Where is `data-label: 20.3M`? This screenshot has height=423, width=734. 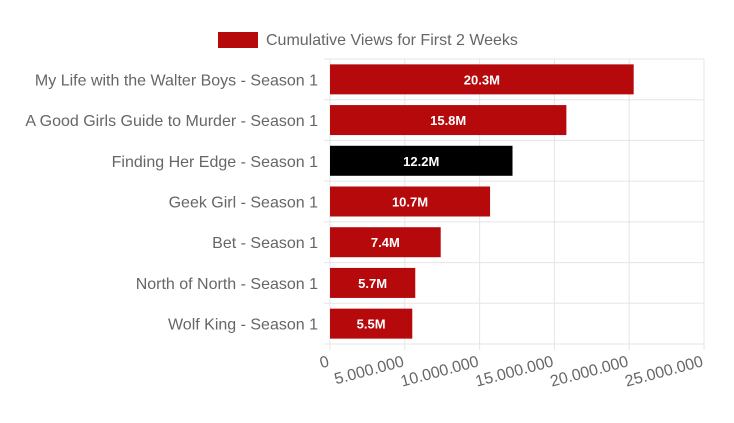 data-label: 20.3M is located at coordinates (482, 79).